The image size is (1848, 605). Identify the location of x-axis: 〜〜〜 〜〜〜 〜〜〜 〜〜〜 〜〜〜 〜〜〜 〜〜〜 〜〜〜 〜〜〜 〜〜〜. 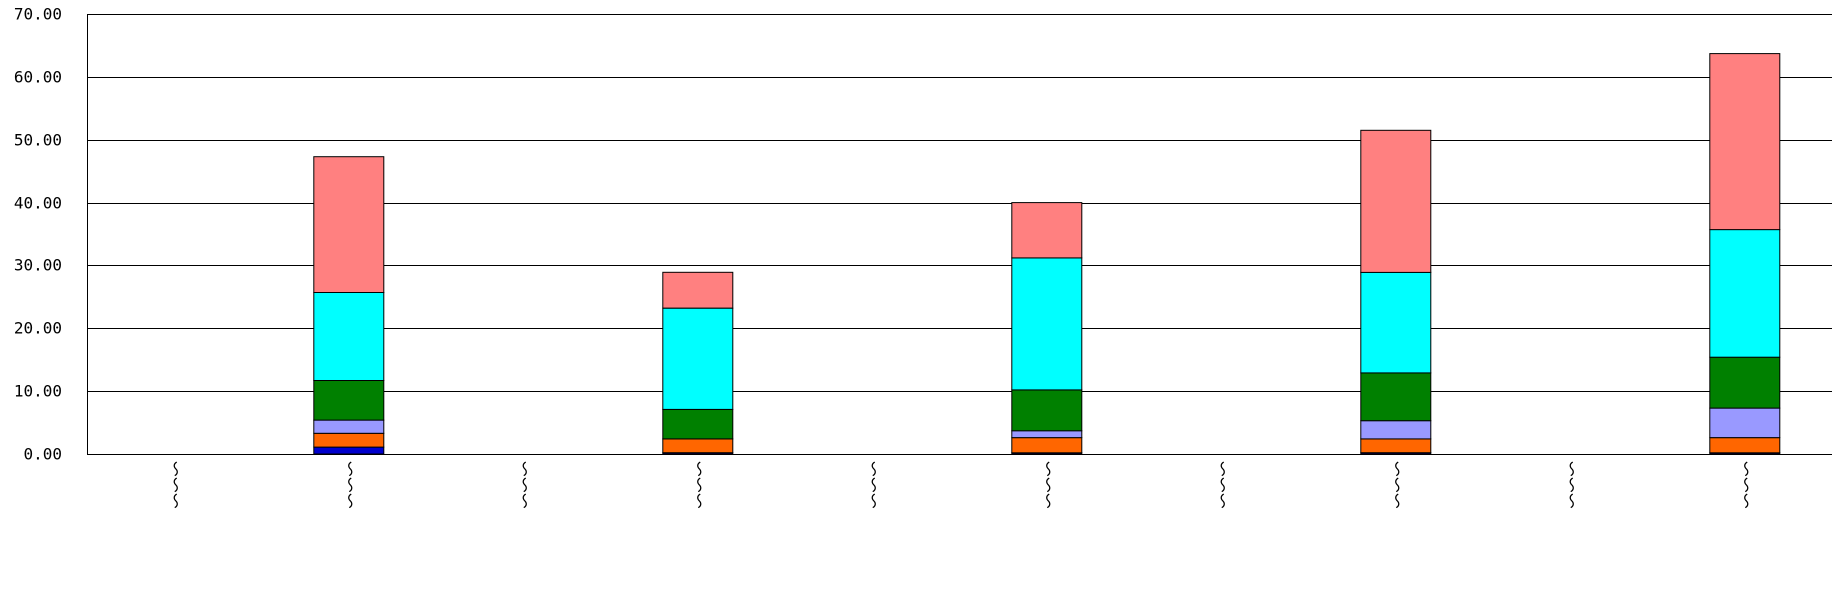
(959, 481).